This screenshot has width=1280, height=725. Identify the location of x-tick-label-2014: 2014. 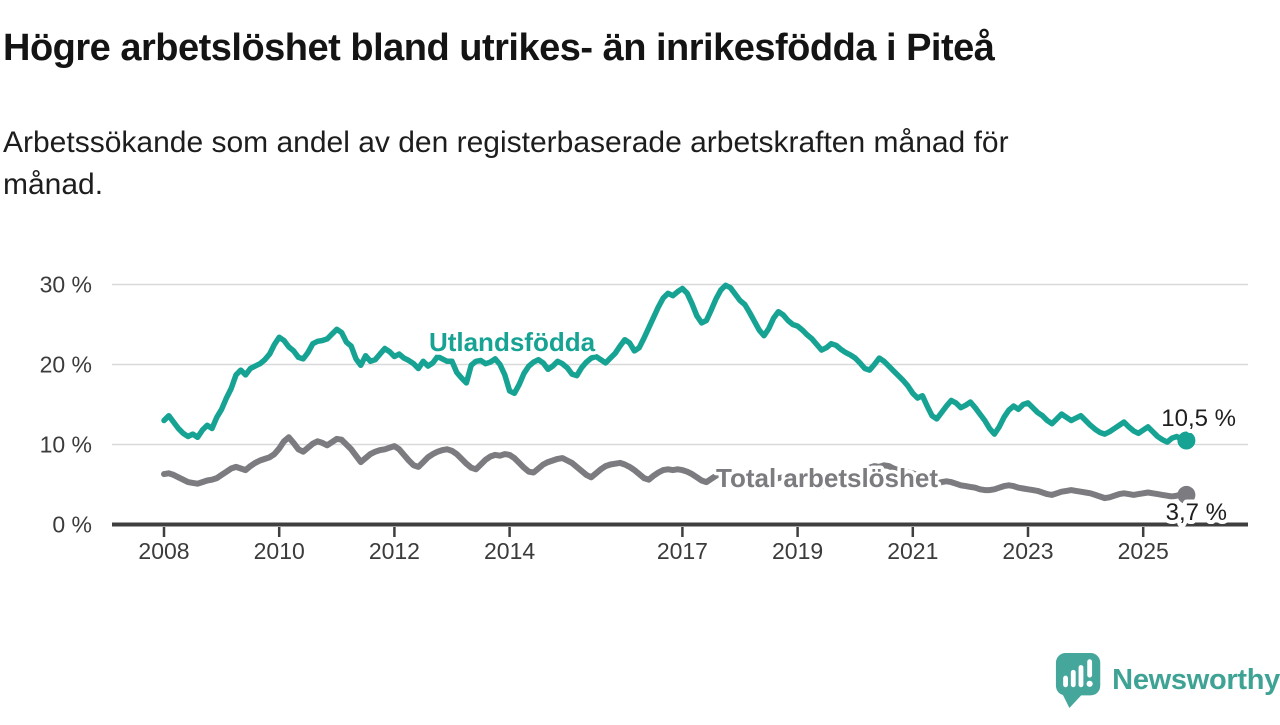
(509, 551).